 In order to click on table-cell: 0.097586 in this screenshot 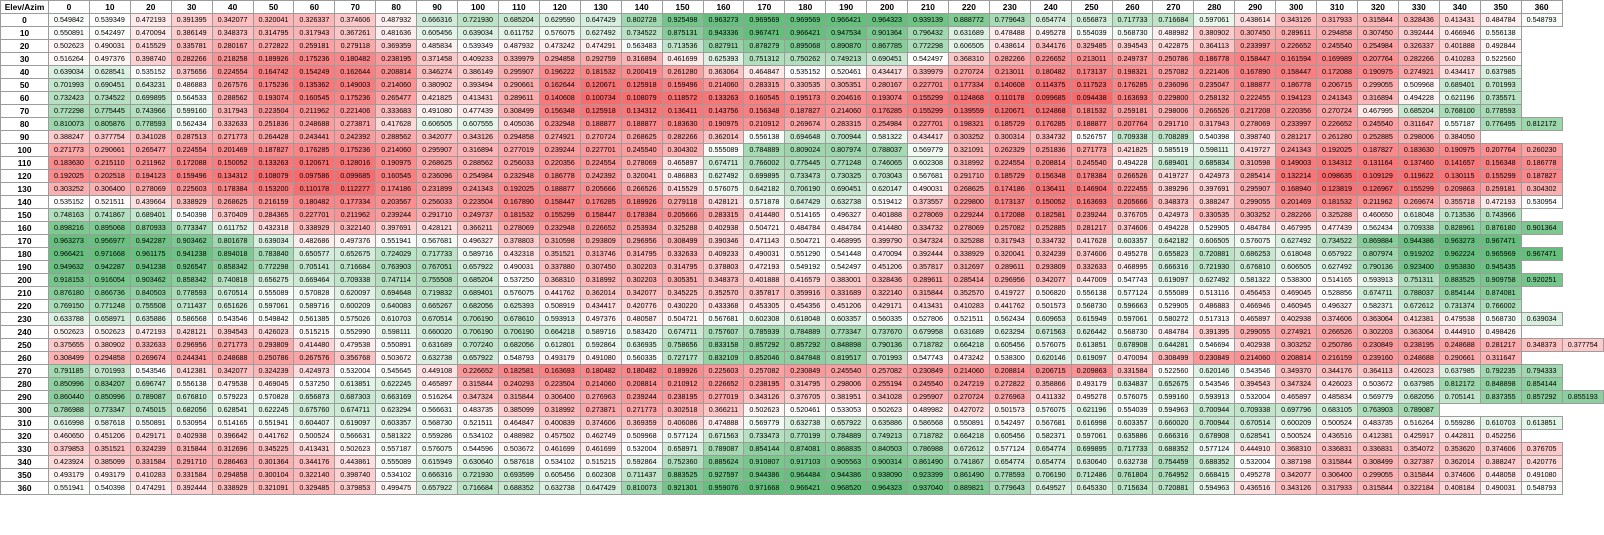, I will do `click(314, 176)`.